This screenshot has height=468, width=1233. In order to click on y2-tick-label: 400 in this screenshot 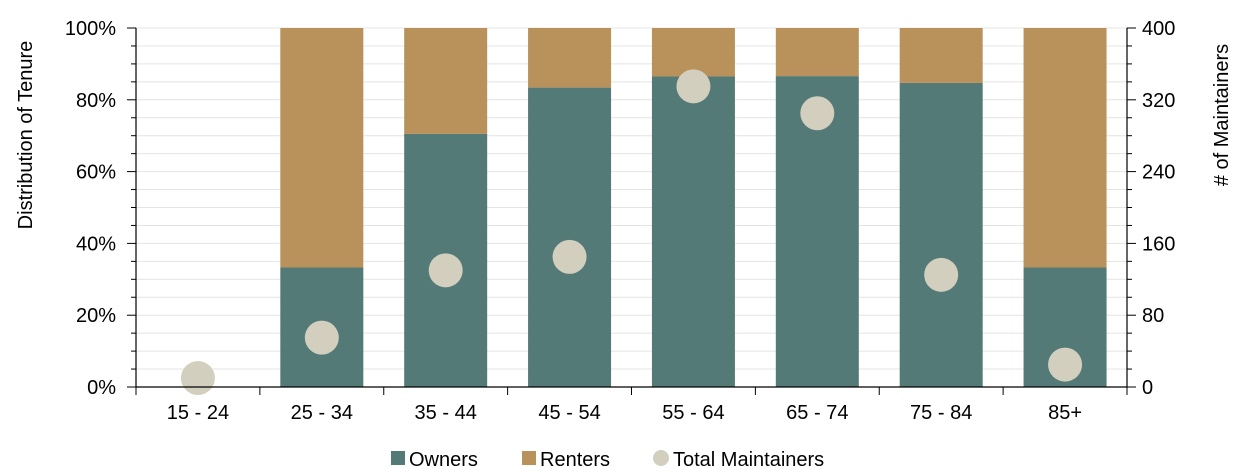, I will do `click(1158, 29)`.